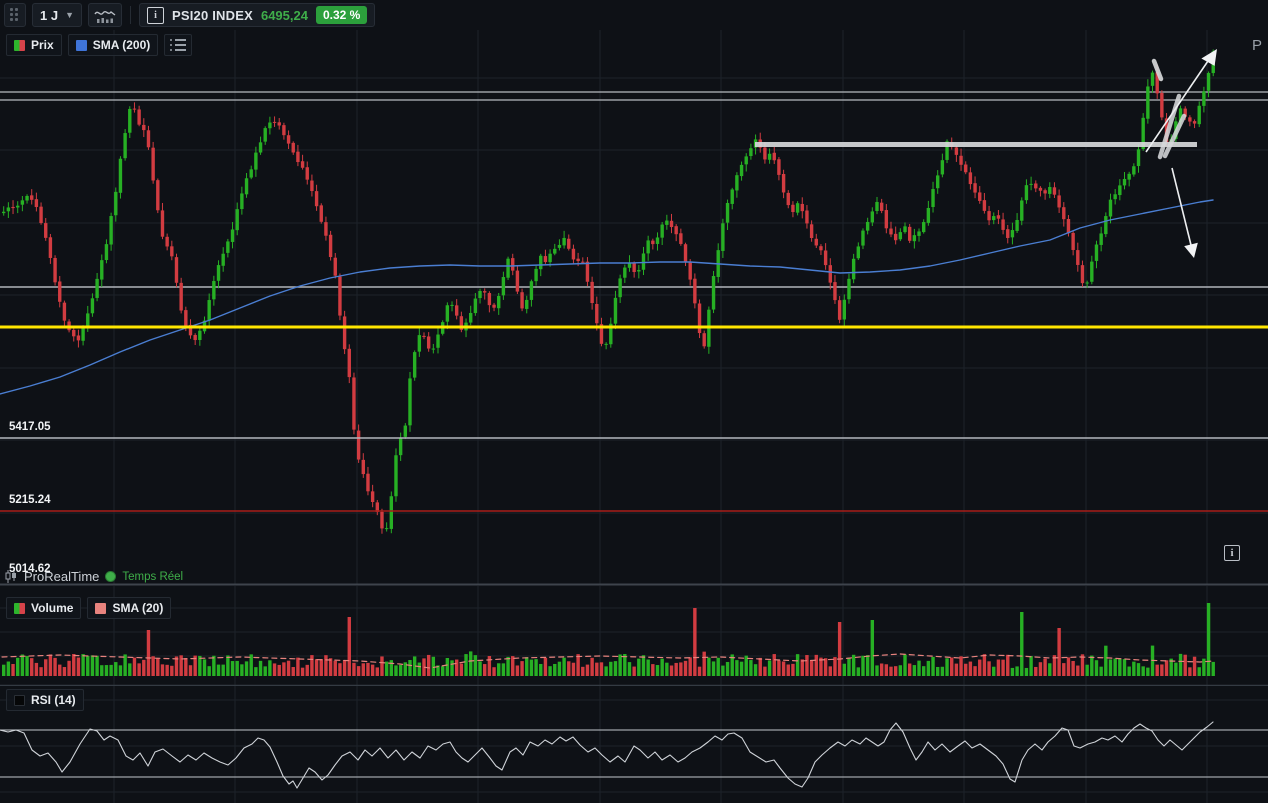  I want to click on indicator-list-button, so click(178, 45).